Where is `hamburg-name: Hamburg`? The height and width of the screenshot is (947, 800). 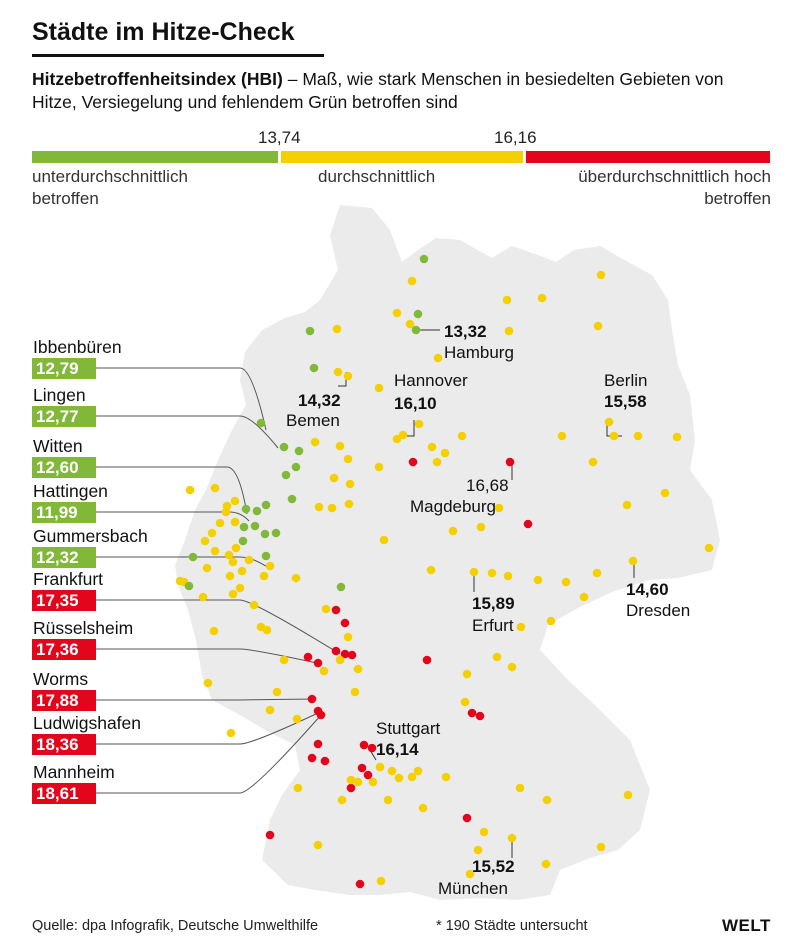 hamburg-name: Hamburg is located at coordinates (479, 352).